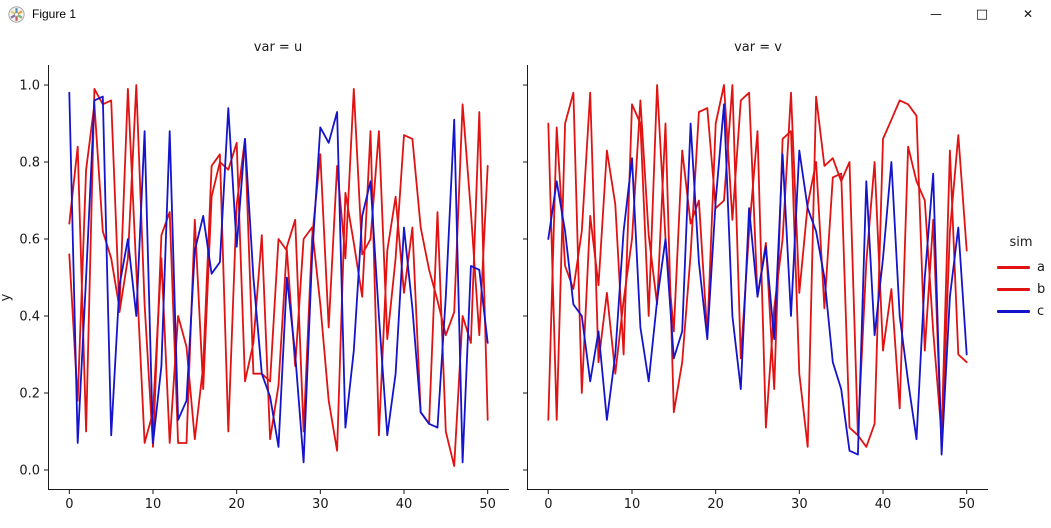 This screenshot has height=528, width=1051. Describe the element at coordinates (1021, 242) in the screenshot. I see `legend-title: sim` at that location.